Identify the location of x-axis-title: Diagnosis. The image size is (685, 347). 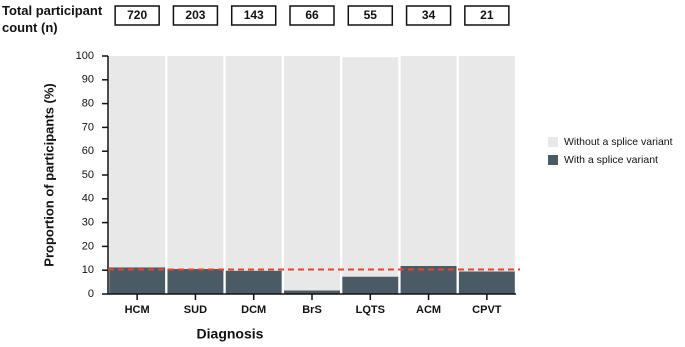
(230, 334).